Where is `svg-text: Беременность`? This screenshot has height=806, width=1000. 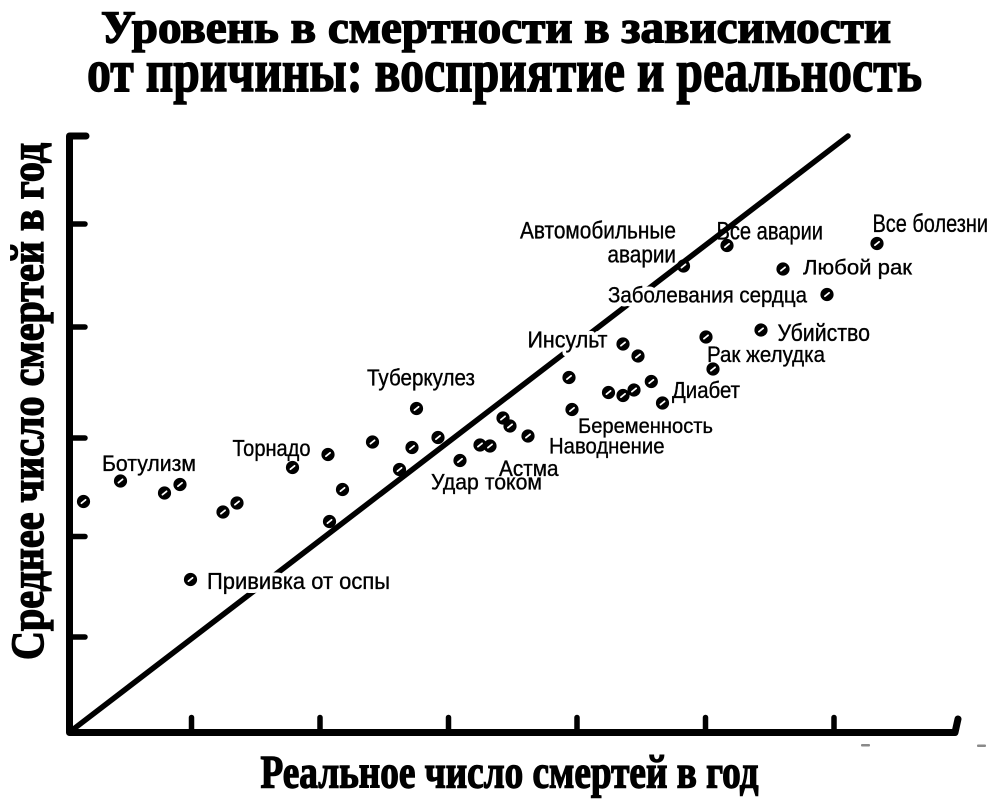 svg-text: Беременность is located at coordinates (645, 426).